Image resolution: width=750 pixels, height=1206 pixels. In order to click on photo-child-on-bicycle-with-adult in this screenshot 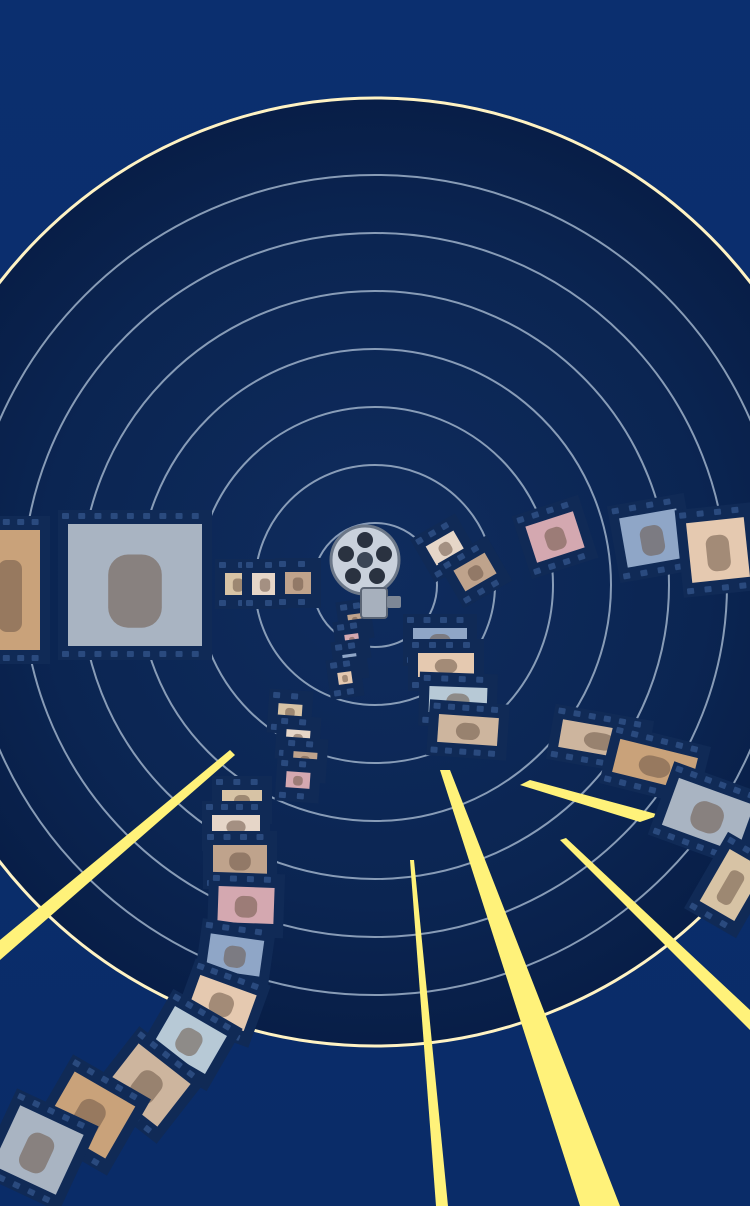, I will do `click(135, 585)`.